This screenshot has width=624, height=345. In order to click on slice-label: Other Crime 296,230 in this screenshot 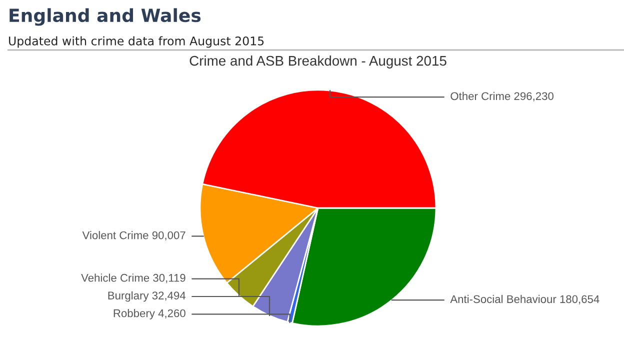, I will do `click(502, 97)`.